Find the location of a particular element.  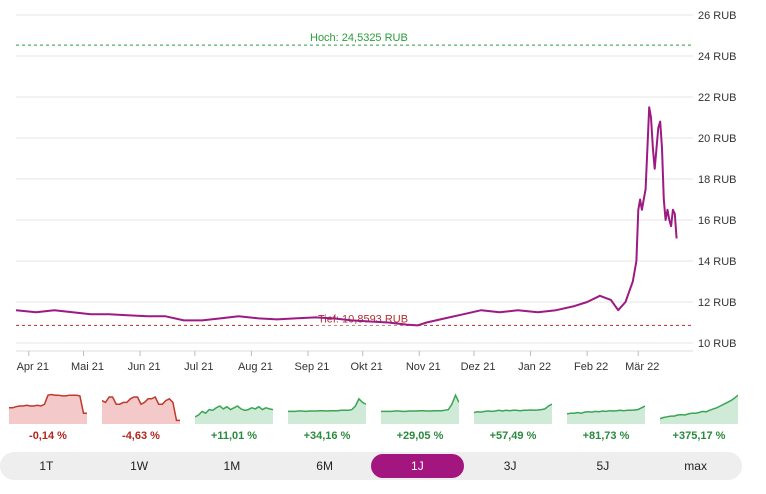

x-tick-label: Aug 21 is located at coordinates (255, 367).